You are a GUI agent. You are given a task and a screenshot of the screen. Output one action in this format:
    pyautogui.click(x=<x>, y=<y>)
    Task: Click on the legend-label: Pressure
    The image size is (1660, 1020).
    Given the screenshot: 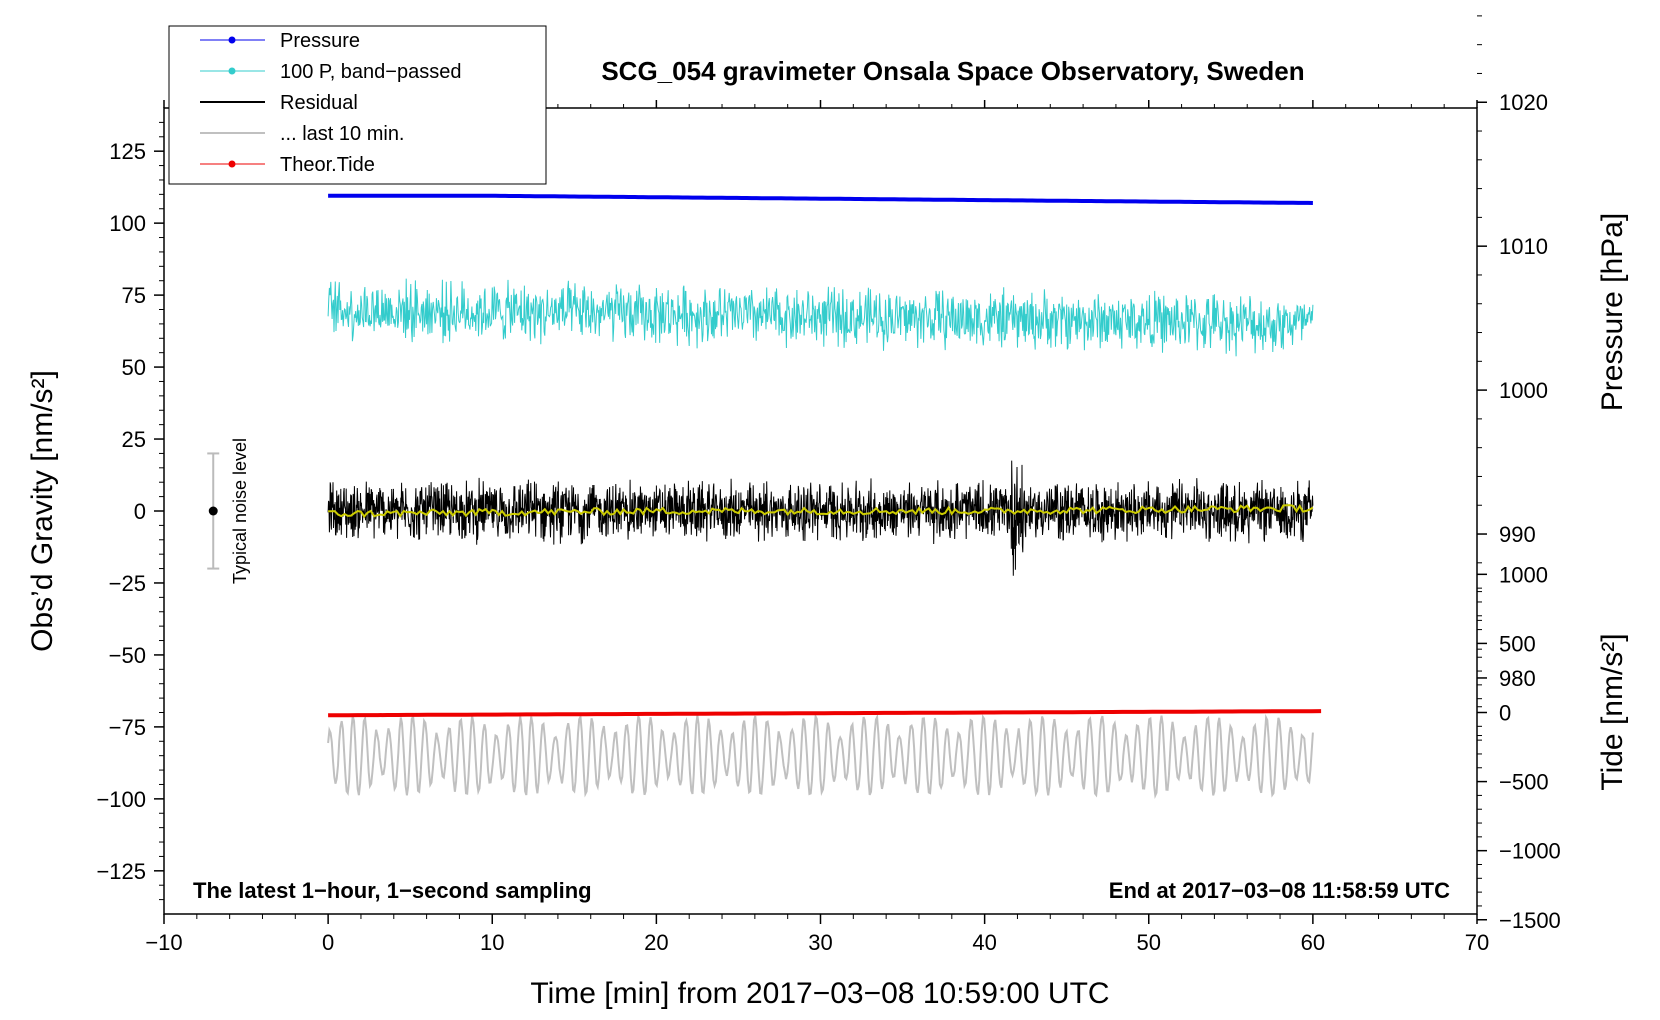 What is the action you would take?
    pyautogui.click(x=320, y=41)
    